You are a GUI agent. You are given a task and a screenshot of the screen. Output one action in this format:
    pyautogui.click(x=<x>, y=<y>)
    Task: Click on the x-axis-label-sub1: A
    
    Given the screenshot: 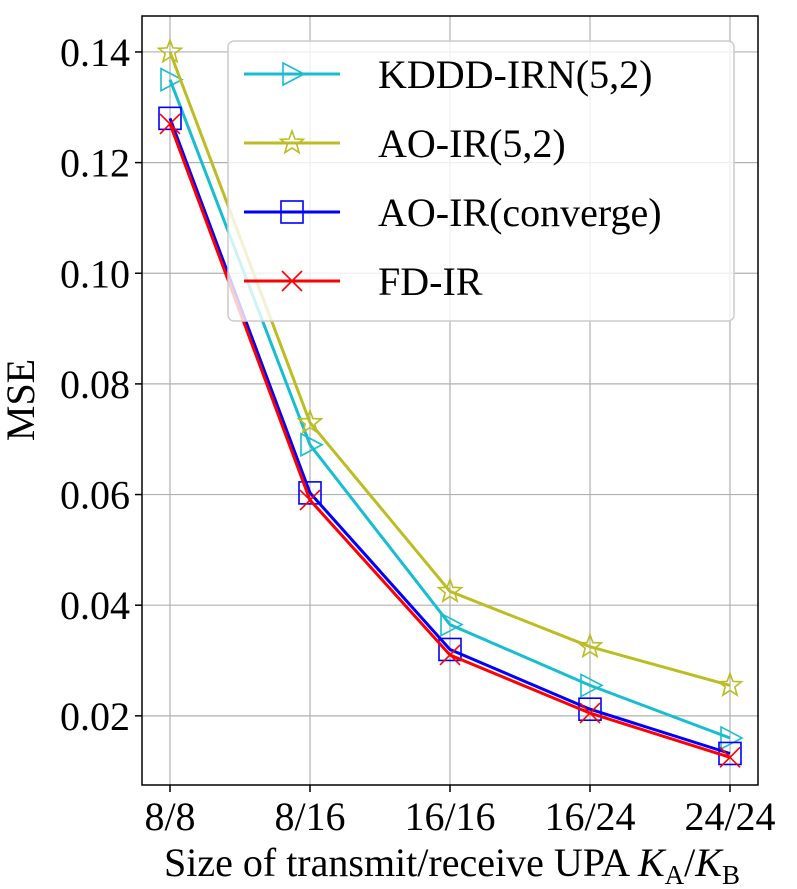 What is the action you would take?
    pyautogui.click(x=675, y=874)
    